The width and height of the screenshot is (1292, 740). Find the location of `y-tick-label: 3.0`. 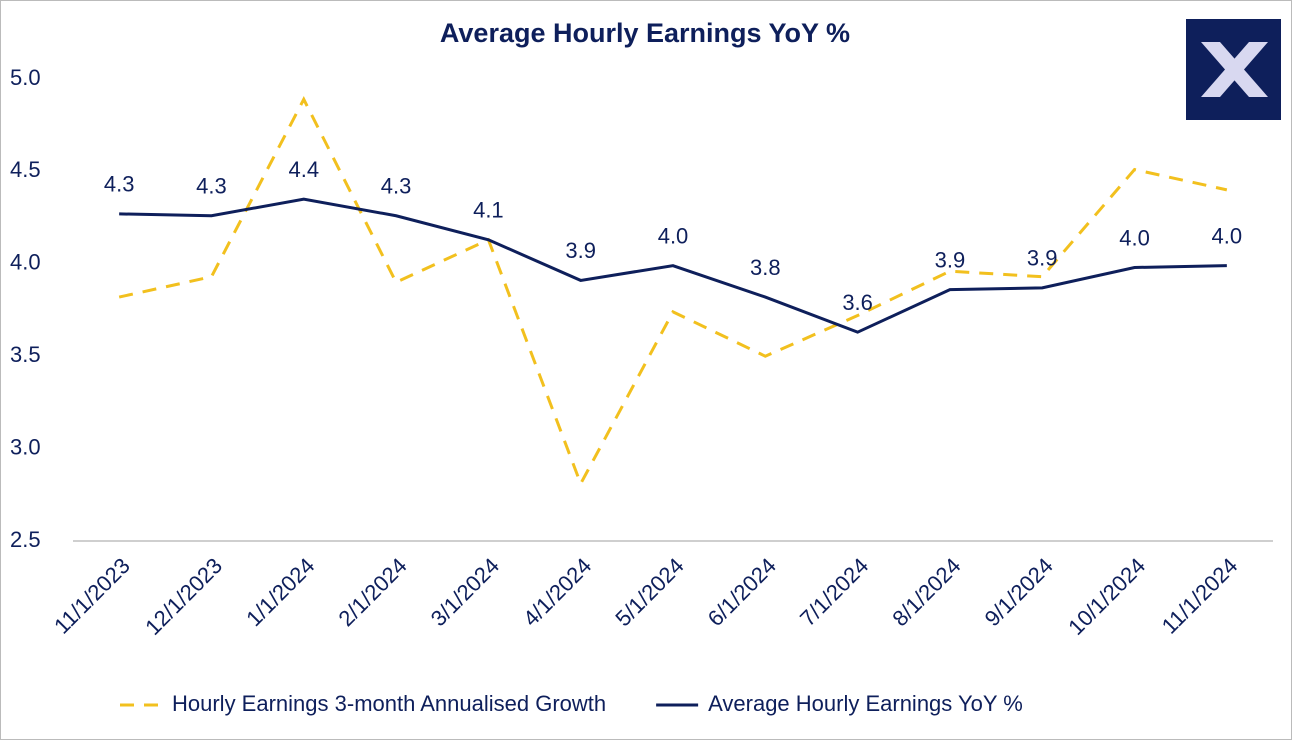

y-tick-label: 3.0 is located at coordinates (25, 446).